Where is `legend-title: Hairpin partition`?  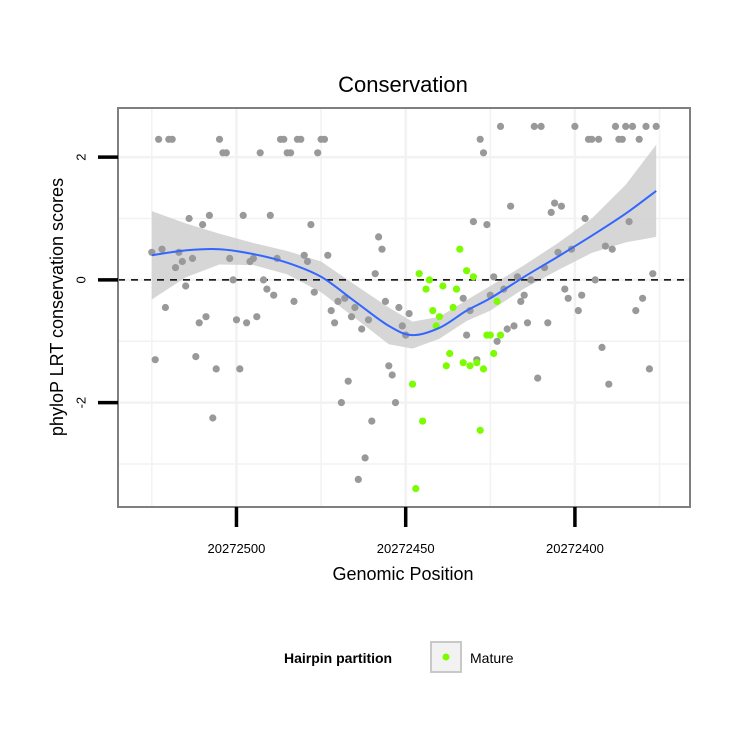
legend-title: Hairpin partition is located at coordinates (338, 658).